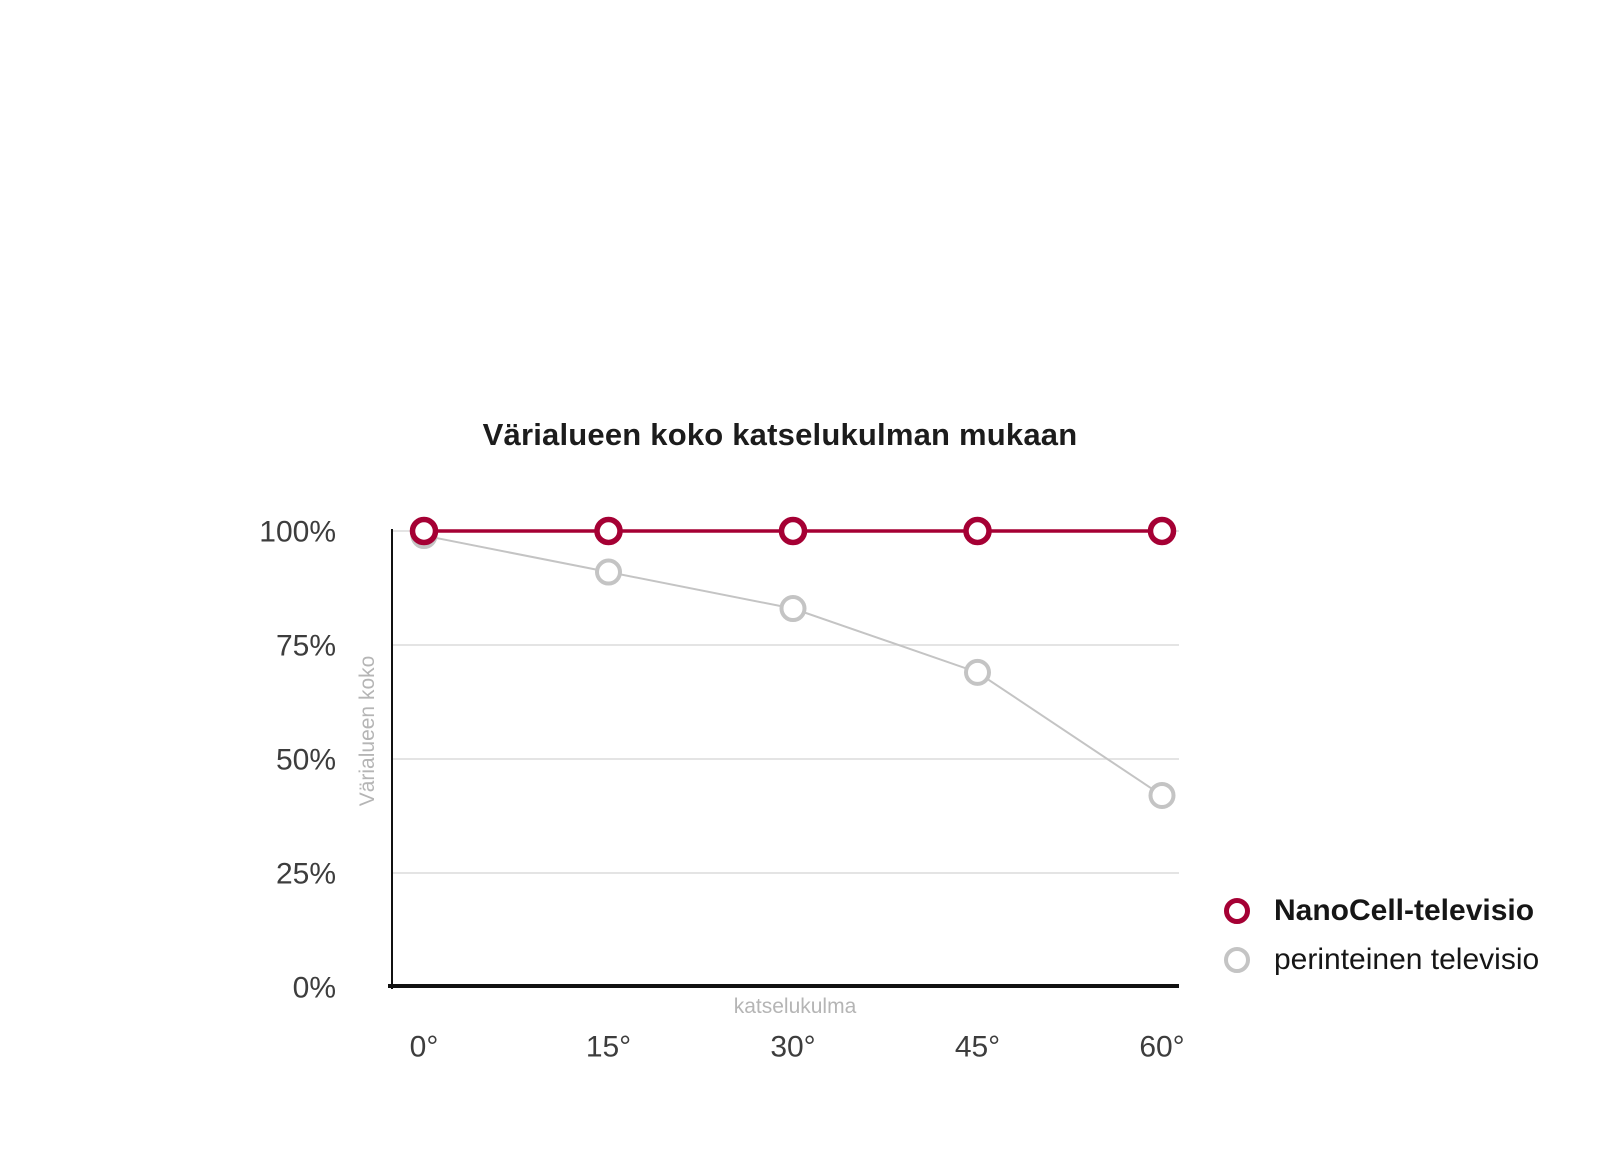 The height and width of the screenshot is (1160, 1600). I want to click on data-point-perinteinen-15°, so click(608, 572).